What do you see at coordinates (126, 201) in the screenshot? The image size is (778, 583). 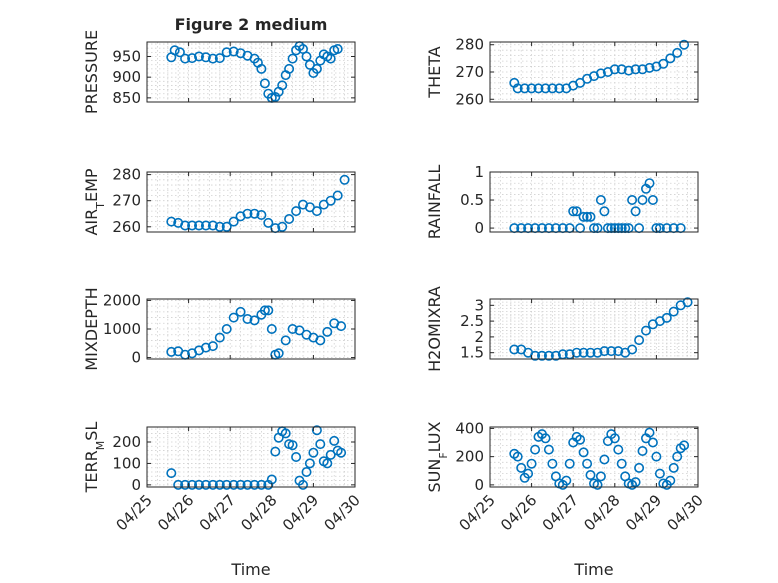 I see `y-tick-label-2-1: 270` at bounding box center [126, 201].